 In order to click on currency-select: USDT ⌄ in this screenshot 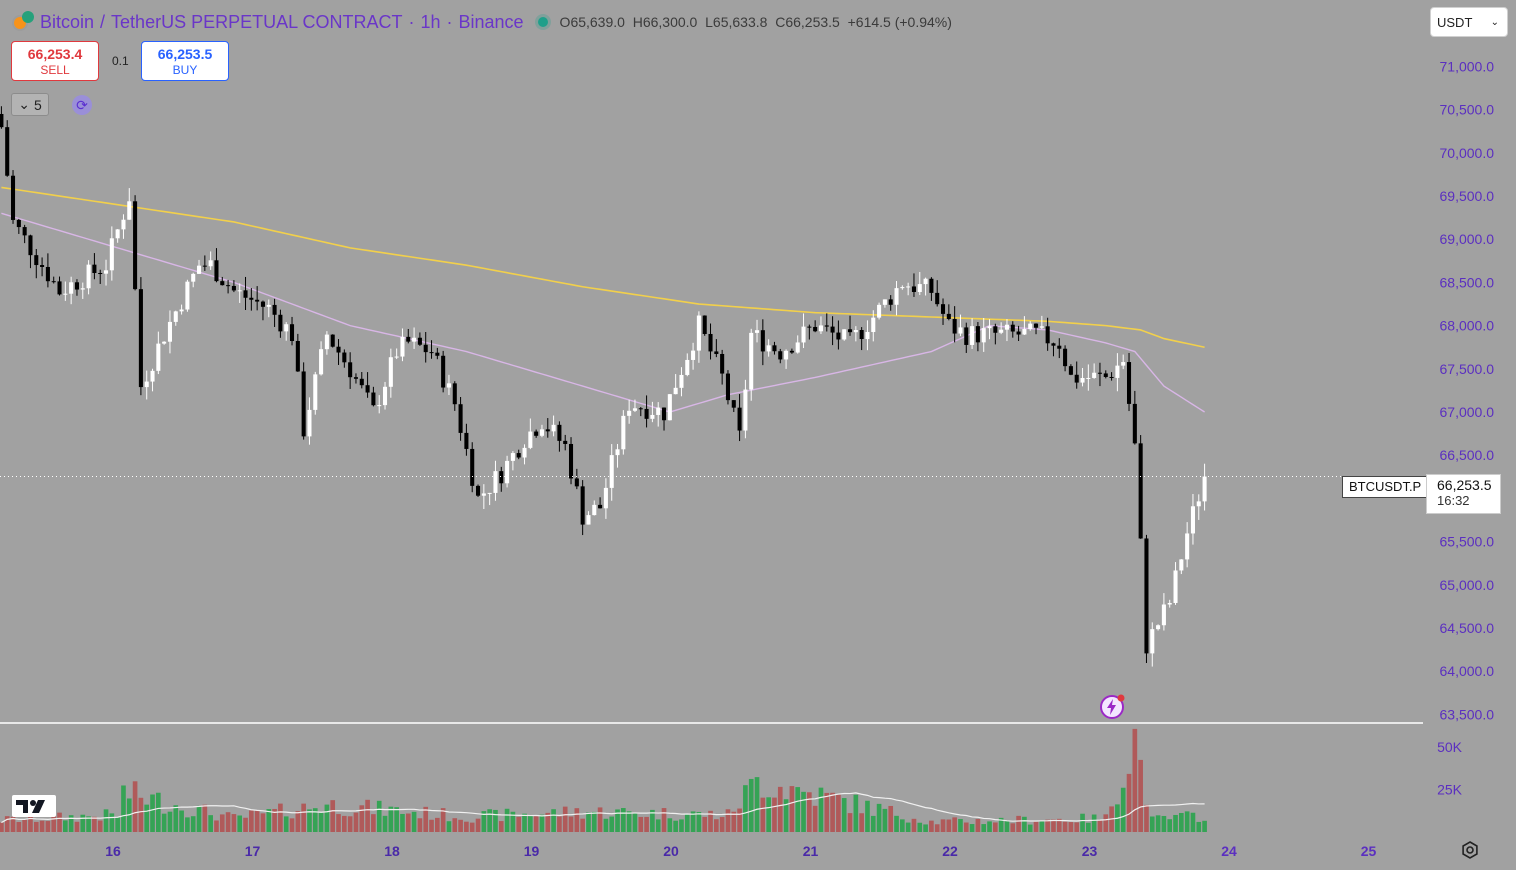, I will do `click(1469, 22)`.